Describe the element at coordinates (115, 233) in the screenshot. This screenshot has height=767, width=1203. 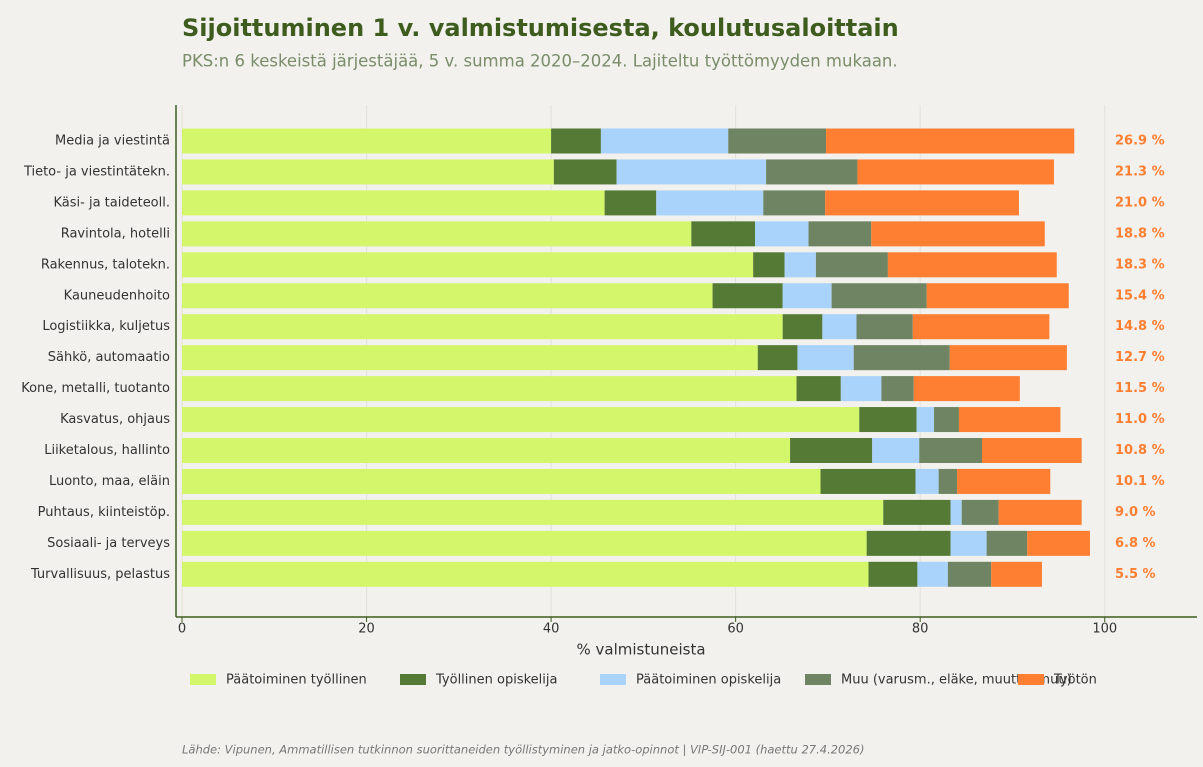
I see `y-tick-label: Ravintola, hotelli` at that location.